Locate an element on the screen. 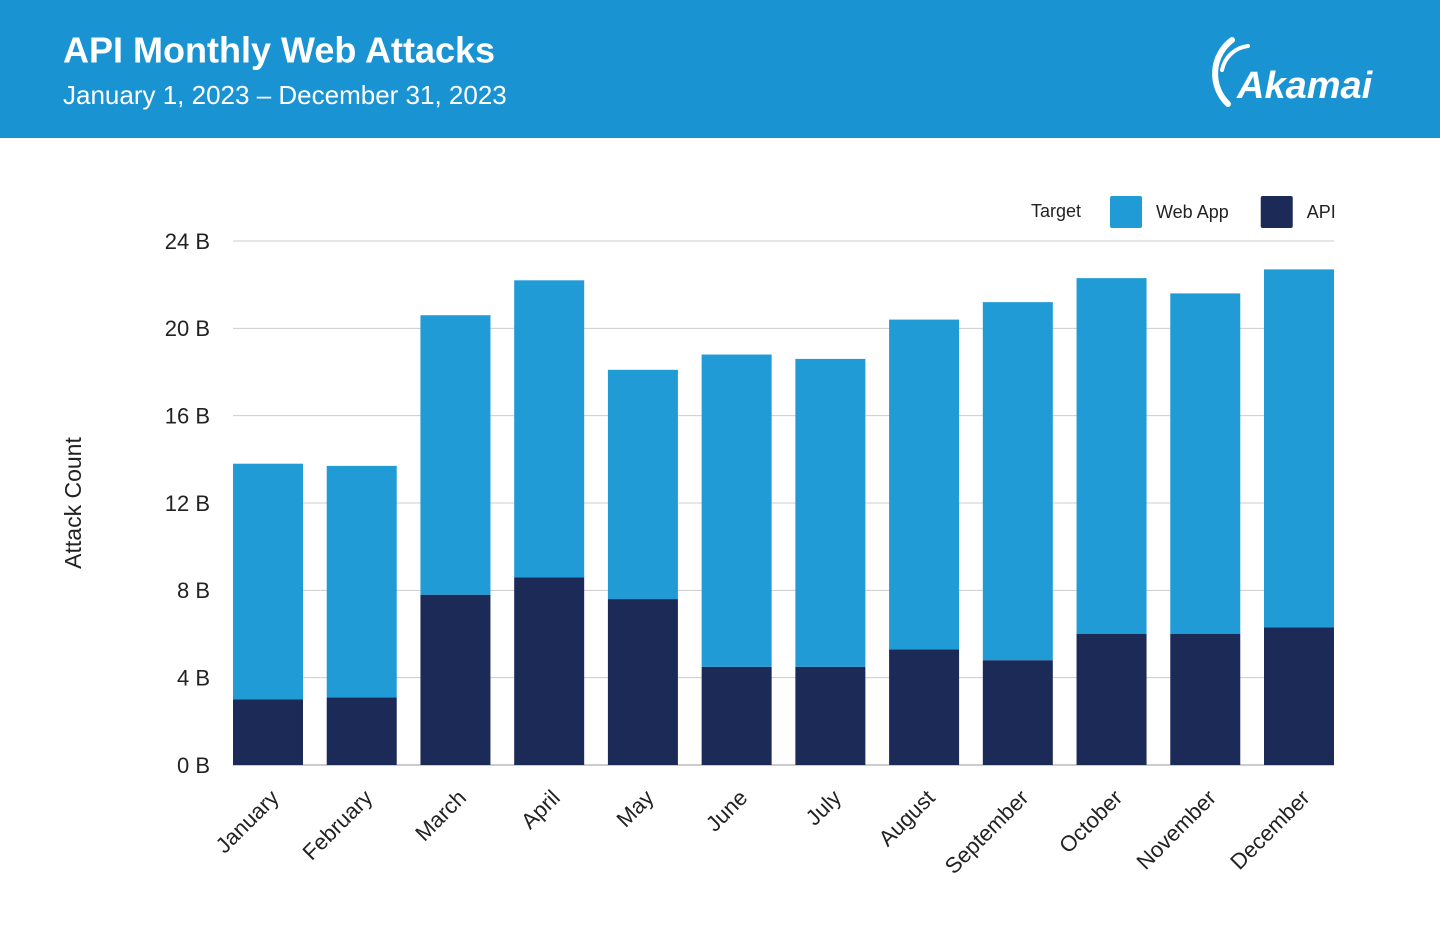 The width and height of the screenshot is (1440, 925). x-tick-label: August is located at coordinates (907, 818).